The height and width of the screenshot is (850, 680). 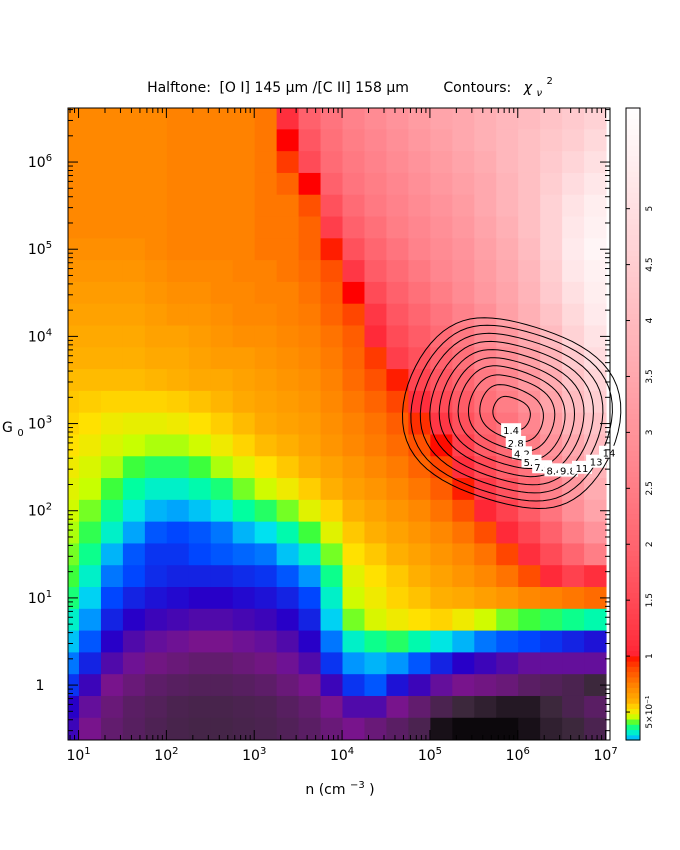 What do you see at coordinates (650, 711) in the screenshot?
I see `colorbar-label: 5×10⁻¹` at bounding box center [650, 711].